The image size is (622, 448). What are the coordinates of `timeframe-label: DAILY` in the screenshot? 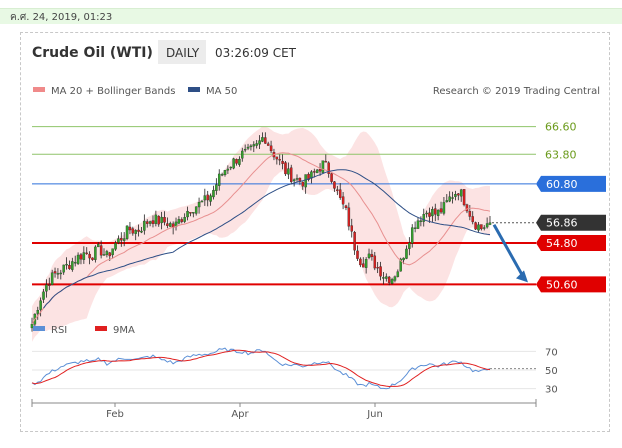 It's located at (183, 53).